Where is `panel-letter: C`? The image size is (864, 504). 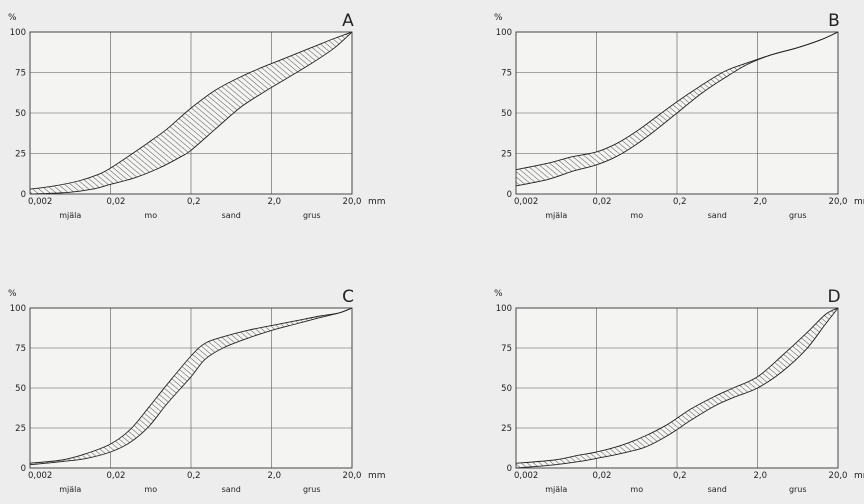
panel-letter: C is located at coordinates (348, 297).